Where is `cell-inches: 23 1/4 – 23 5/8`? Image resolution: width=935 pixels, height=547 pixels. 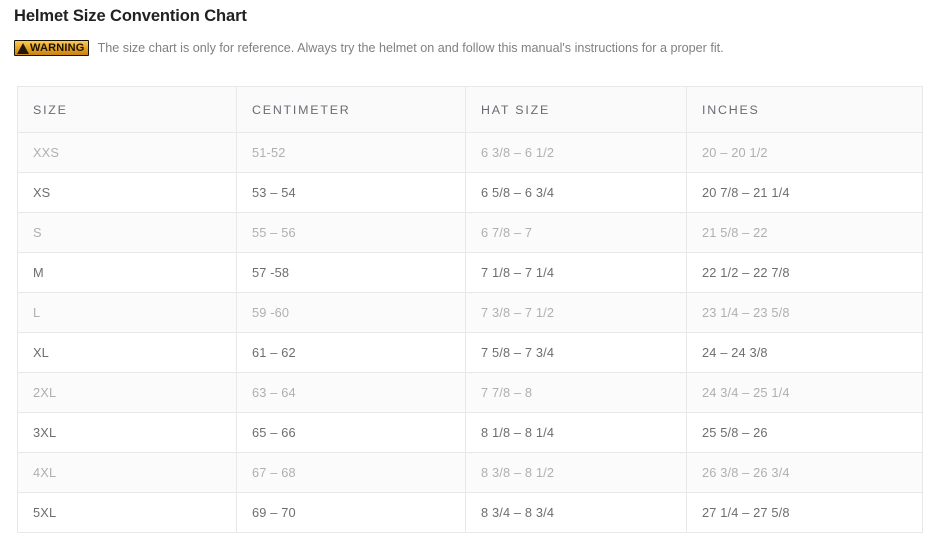 cell-inches: 23 1/4 – 23 5/8 is located at coordinates (804, 312).